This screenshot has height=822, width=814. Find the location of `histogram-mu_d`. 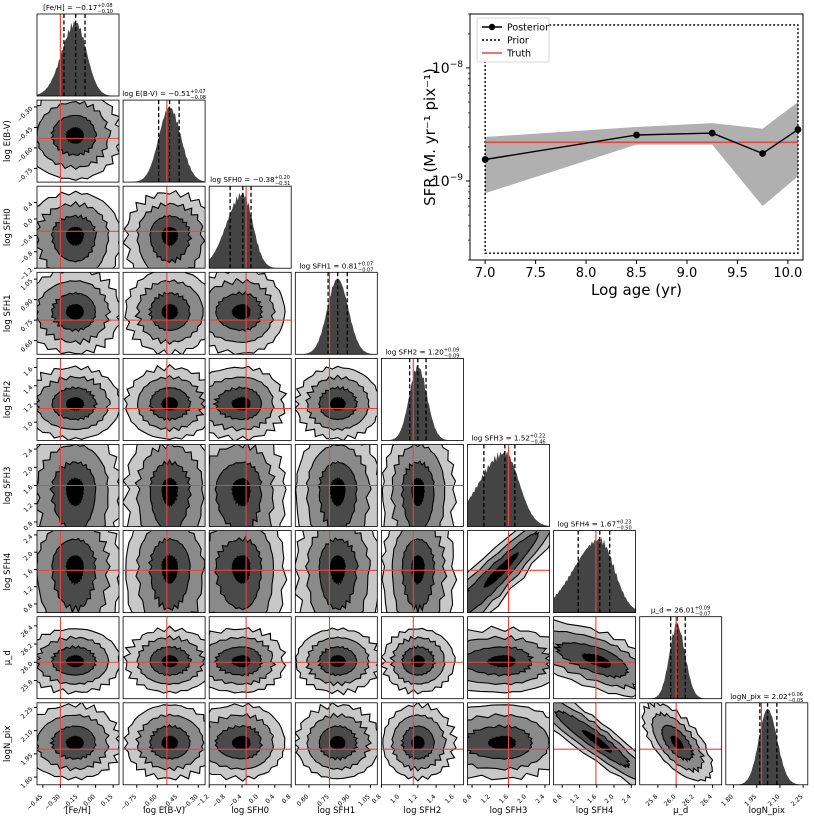

histogram-mu_d is located at coordinates (680, 661).